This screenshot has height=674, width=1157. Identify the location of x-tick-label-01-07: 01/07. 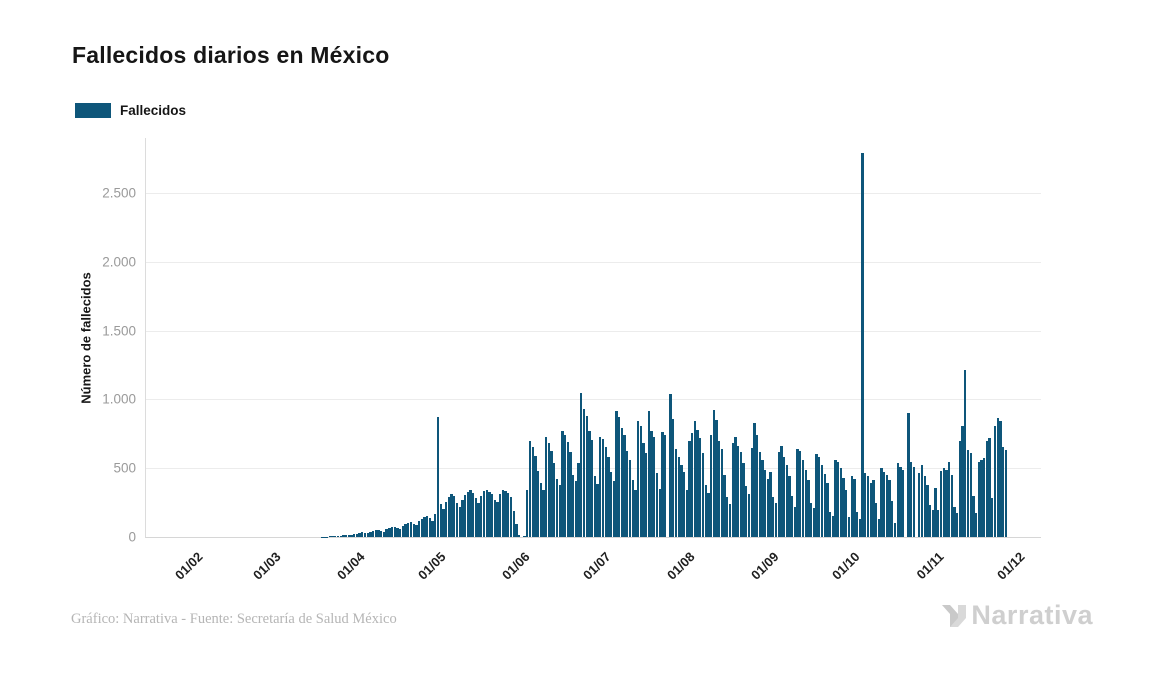
(596, 566).